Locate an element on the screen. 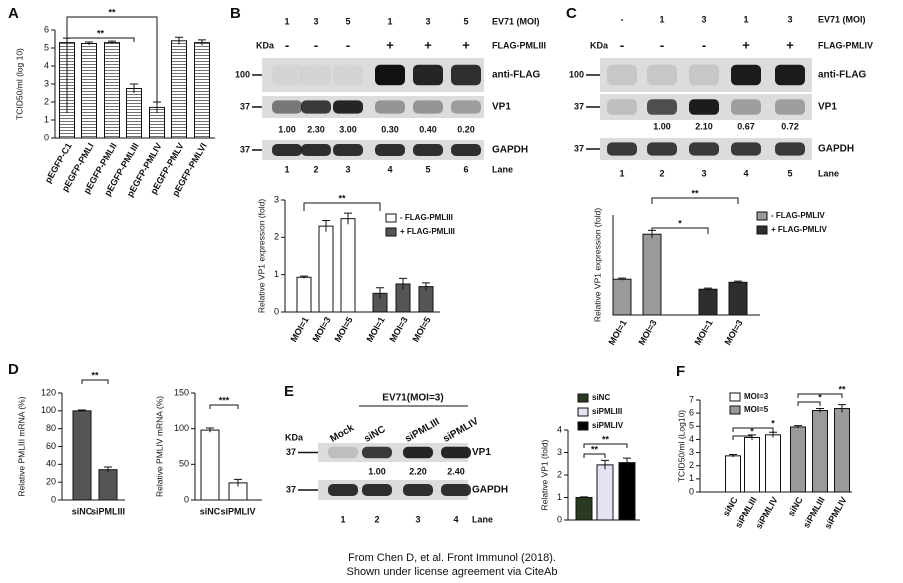 The height and width of the screenshot is (583, 903). y-tick-label: 50 is located at coordinates (184, 464).